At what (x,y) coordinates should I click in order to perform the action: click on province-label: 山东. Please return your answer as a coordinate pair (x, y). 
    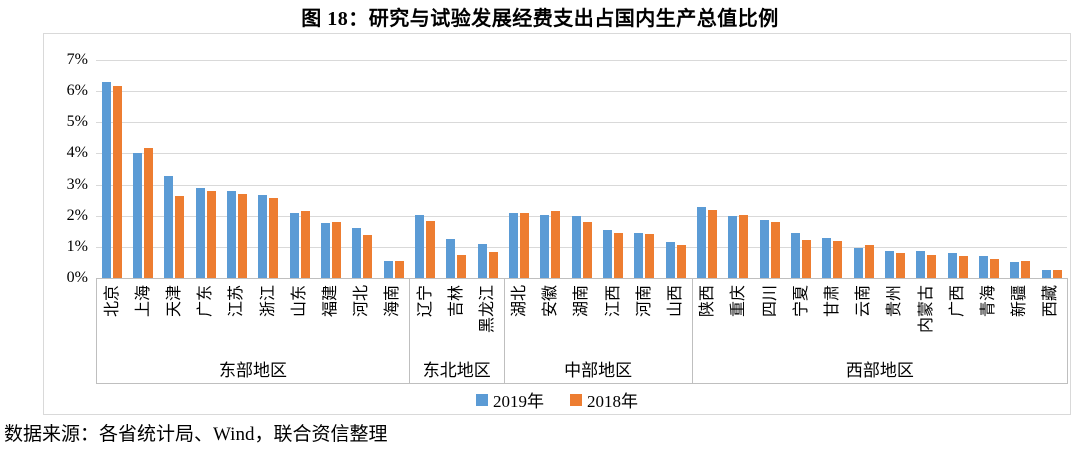
    Looking at the image, I should click on (299, 301).